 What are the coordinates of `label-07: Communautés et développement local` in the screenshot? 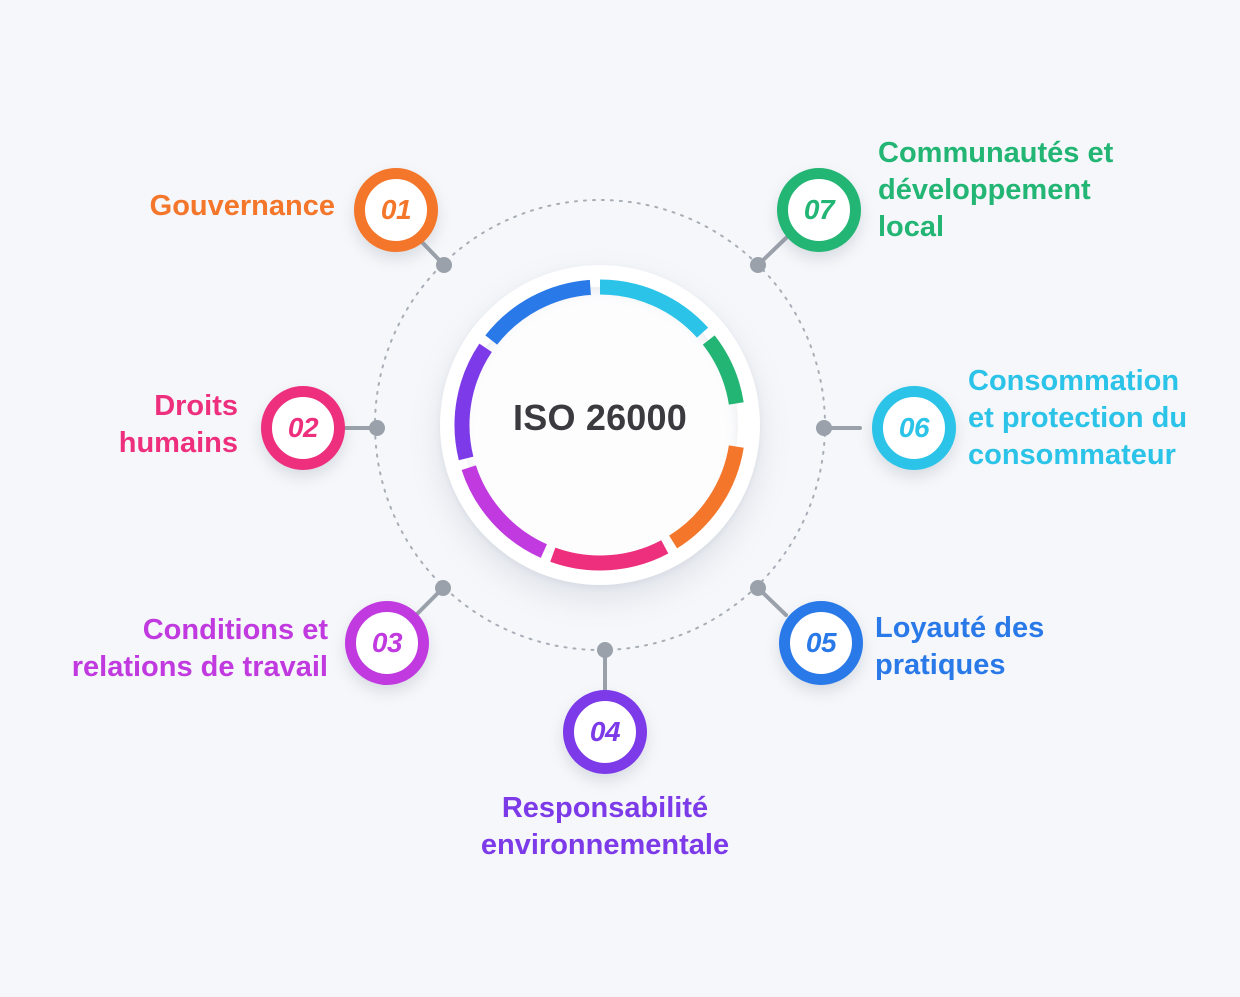 It's located at (1028, 190).